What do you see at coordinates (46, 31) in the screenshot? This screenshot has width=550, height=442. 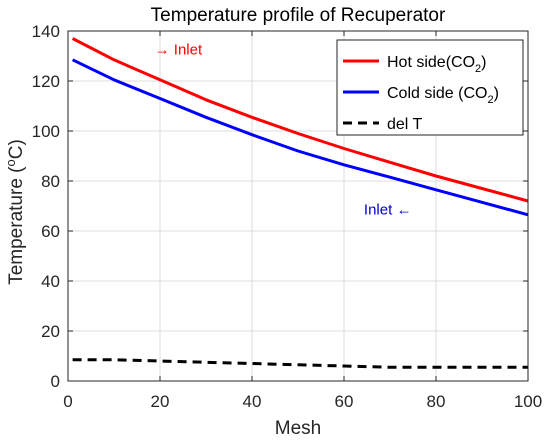 I see `y-tick-label: 140` at bounding box center [46, 31].